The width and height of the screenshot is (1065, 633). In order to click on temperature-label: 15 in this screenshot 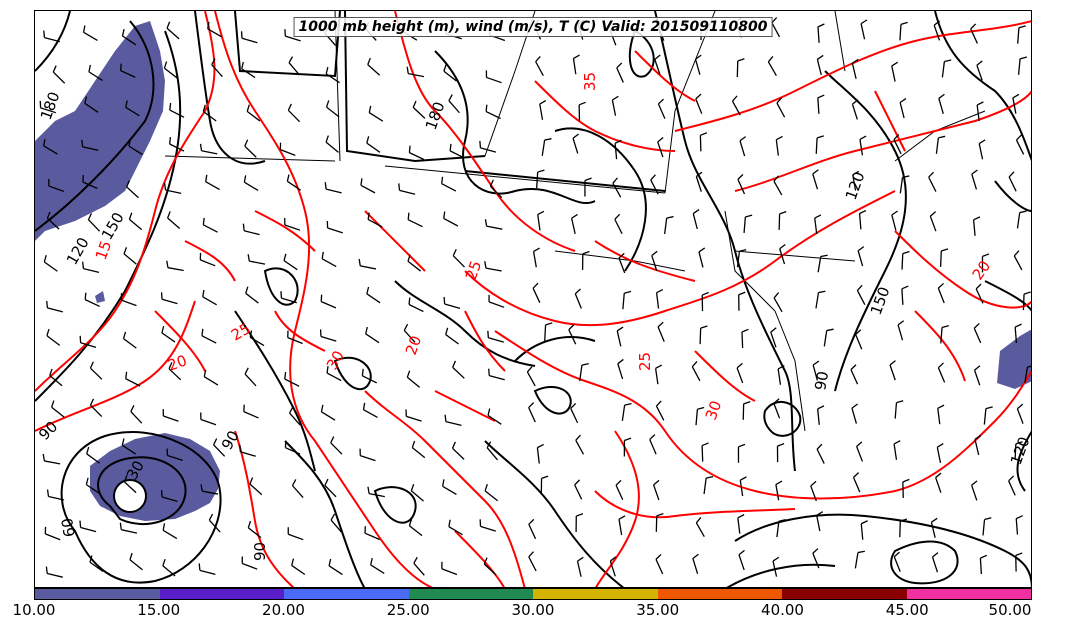, I will do `click(103, 250)`.